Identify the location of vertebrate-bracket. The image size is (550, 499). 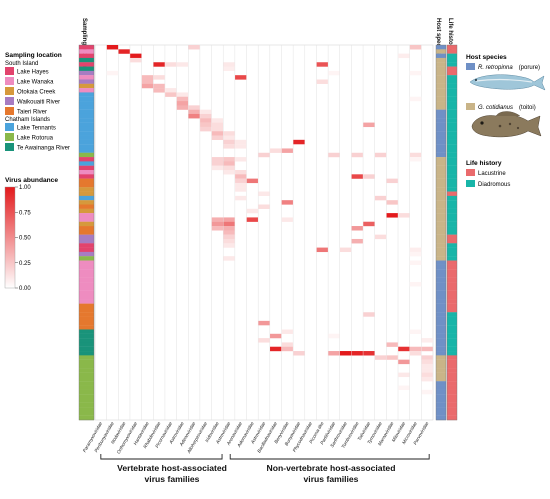
(161, 457).